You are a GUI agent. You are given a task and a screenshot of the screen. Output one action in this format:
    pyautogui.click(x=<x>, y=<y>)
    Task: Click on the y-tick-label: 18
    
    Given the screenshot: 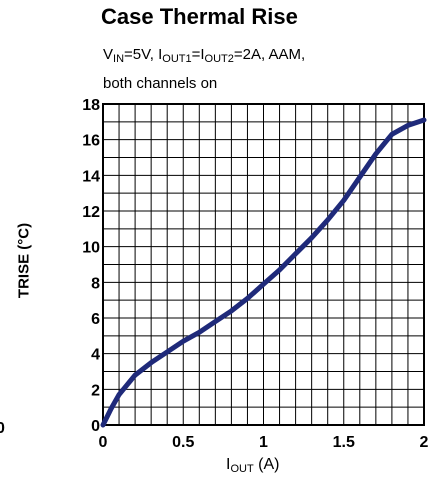 What is the action you would take?
    pyautogui.click(x=91, y=105)
    